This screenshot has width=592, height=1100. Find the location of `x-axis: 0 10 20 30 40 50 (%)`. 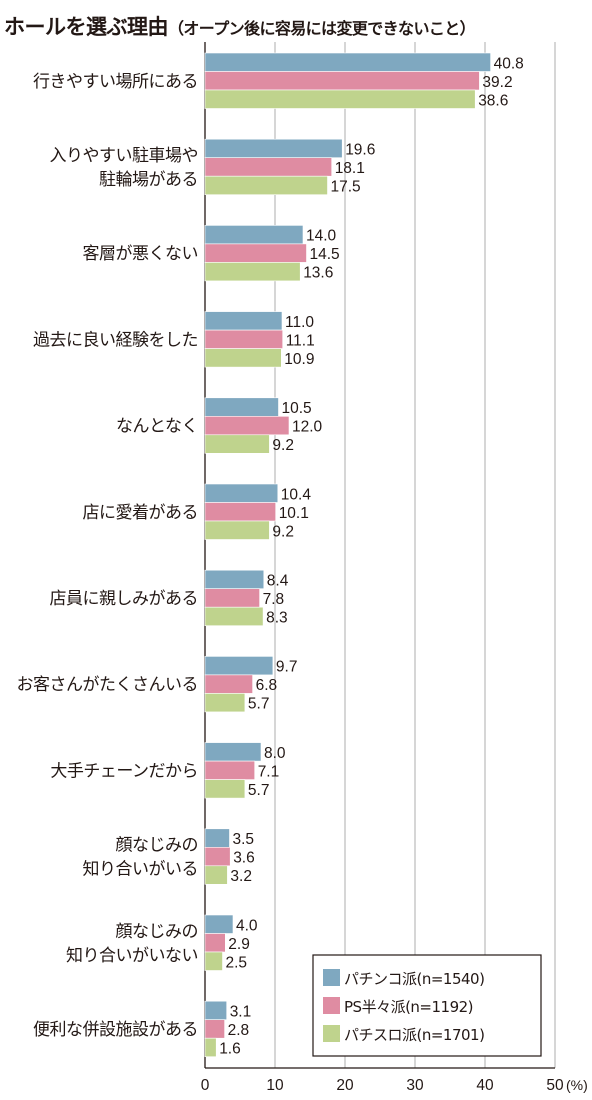

x-axis: 0 10 20 30 40 50 (%) is located at coordinates (394, 1080).